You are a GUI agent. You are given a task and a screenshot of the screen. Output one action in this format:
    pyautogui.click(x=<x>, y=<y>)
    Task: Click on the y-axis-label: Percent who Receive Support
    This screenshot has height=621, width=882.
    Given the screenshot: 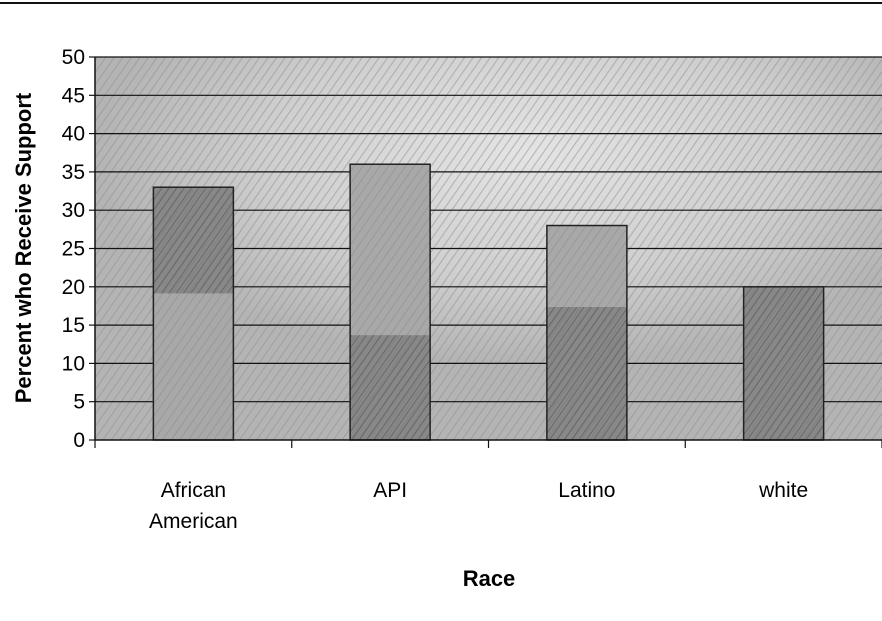 What is the action you would take?
    pyautogui.click(x=23, y=247)
    